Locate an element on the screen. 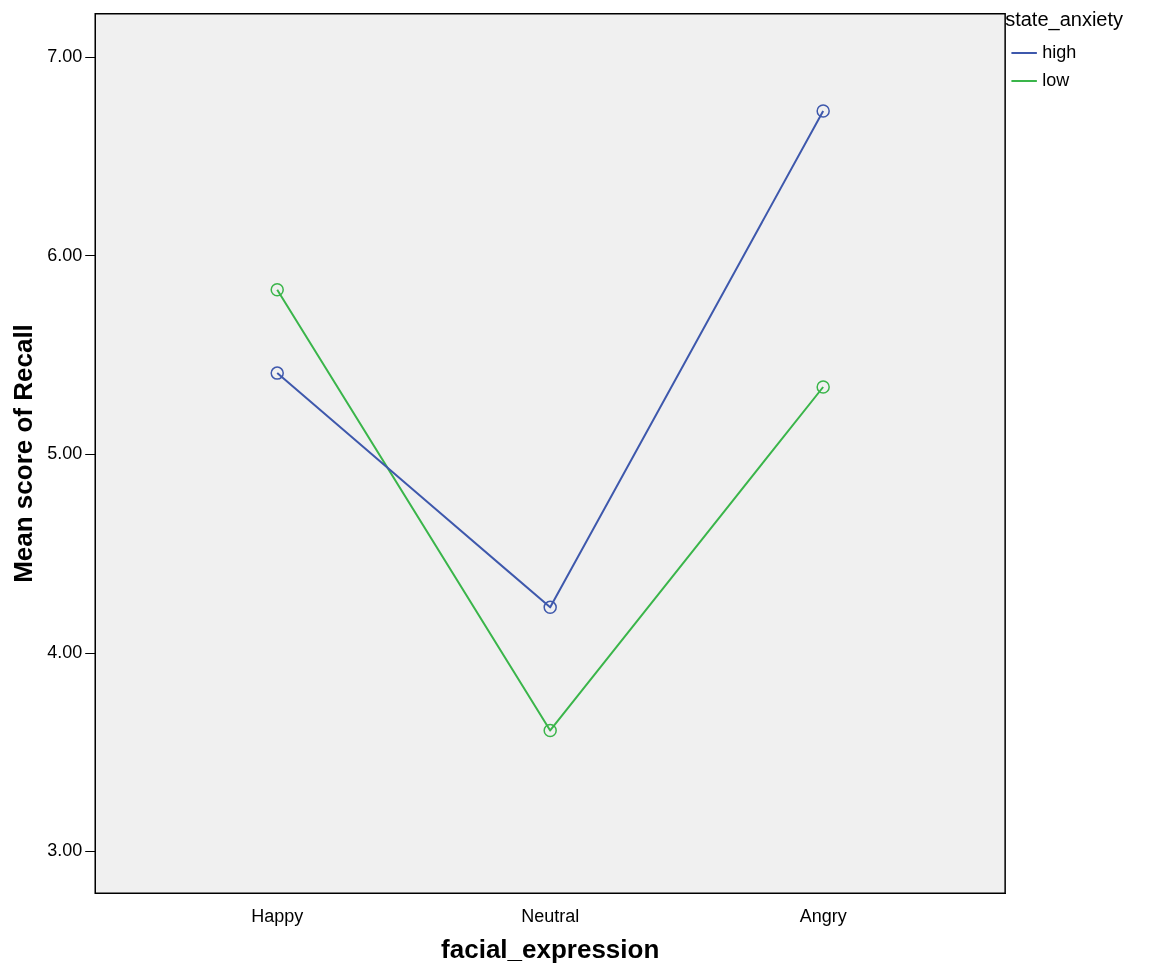 Image resolution: width=1157 pixels, height=975 pixels. y-tick-label: 5.00 is located at coordinates (65, 453).